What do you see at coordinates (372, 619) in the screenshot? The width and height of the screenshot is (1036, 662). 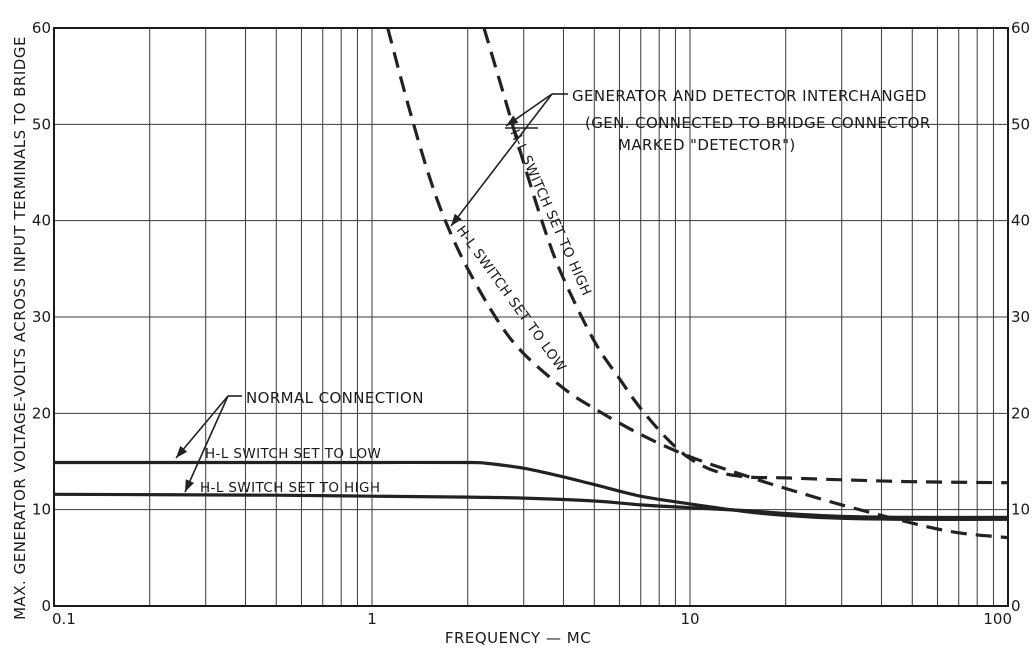 I see `x-tick-label: 1` at bounding box center [372, 619].